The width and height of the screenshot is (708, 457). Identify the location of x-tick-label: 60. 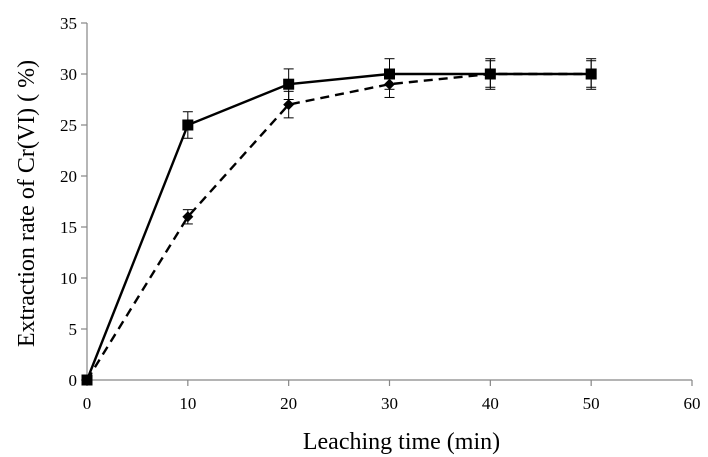
(692, 403).